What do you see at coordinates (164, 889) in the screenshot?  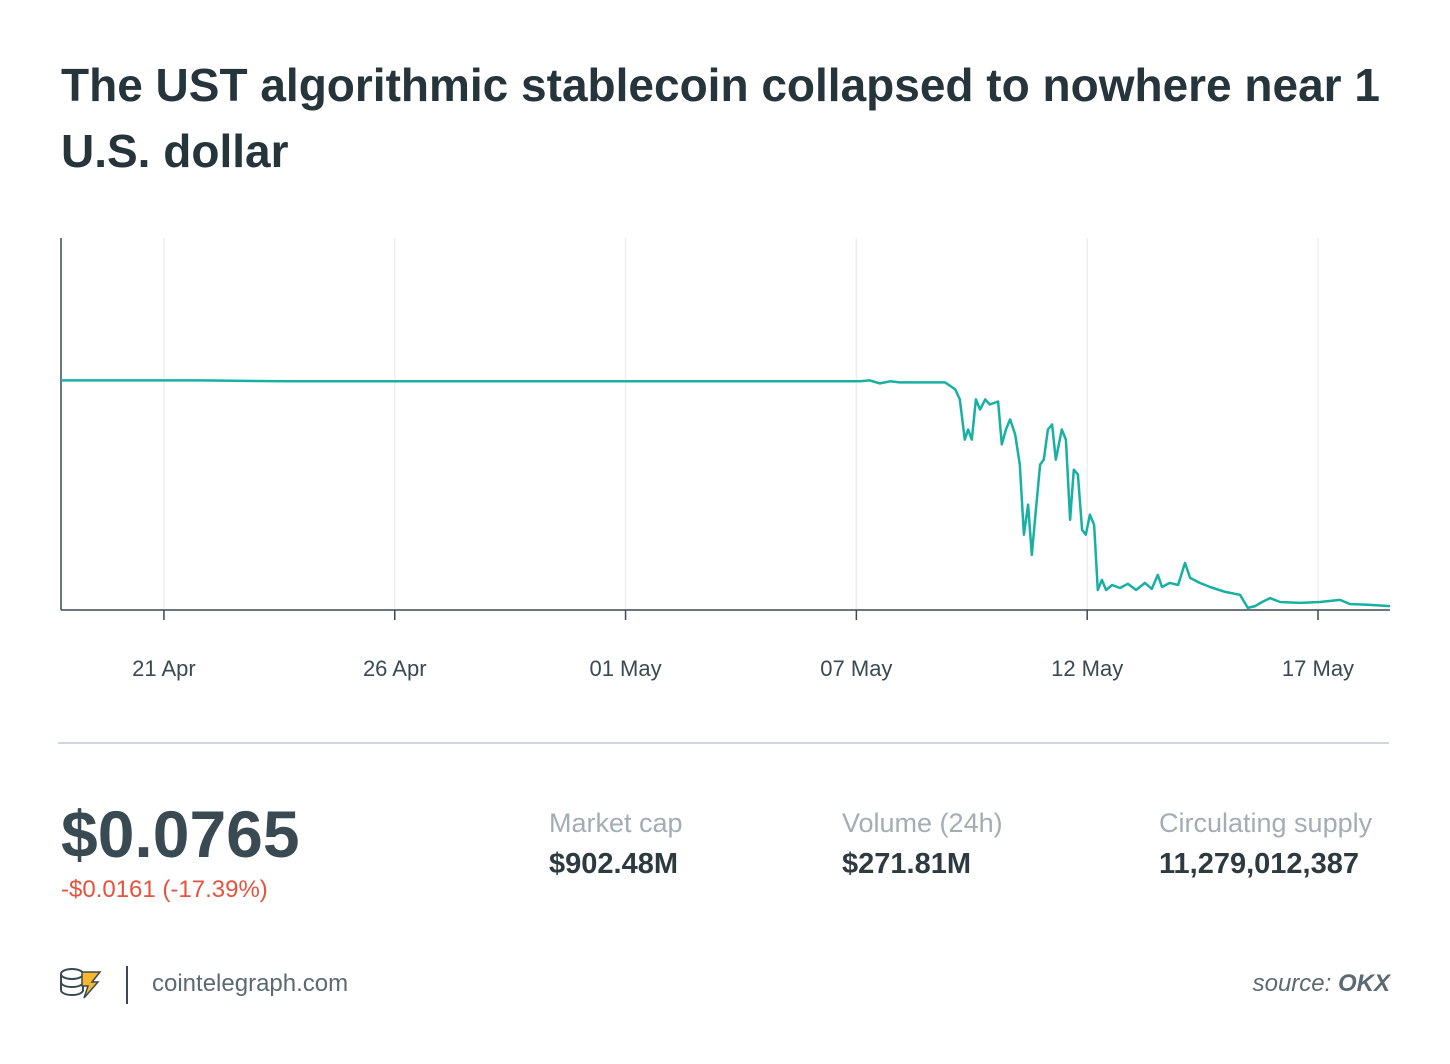 I see `price-change: -$0.0161 (-17.39%)` at bounding box center [164, 889].